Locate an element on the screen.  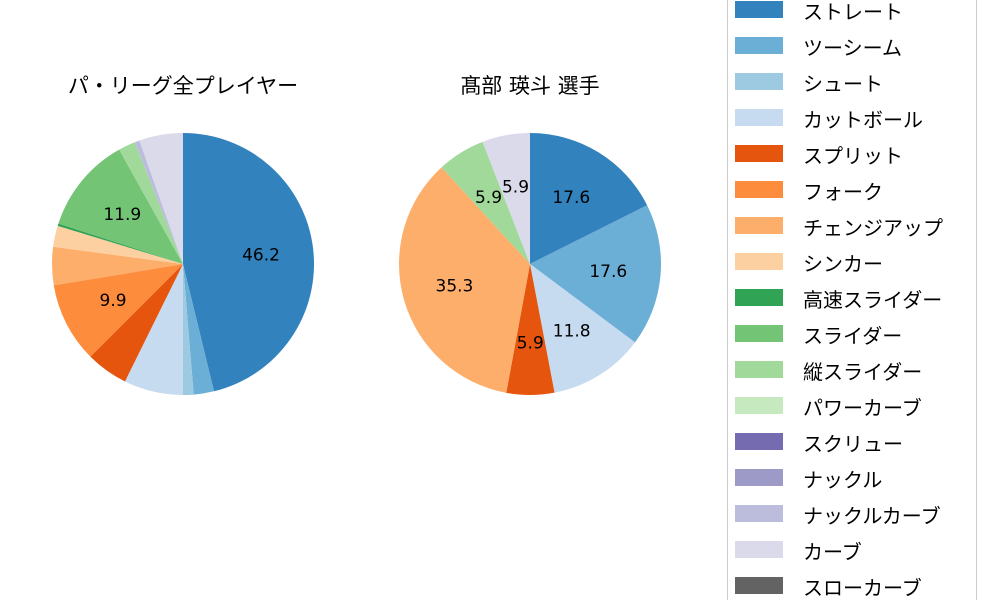
legend-label: フォーク is located at coordinates (843, 192).